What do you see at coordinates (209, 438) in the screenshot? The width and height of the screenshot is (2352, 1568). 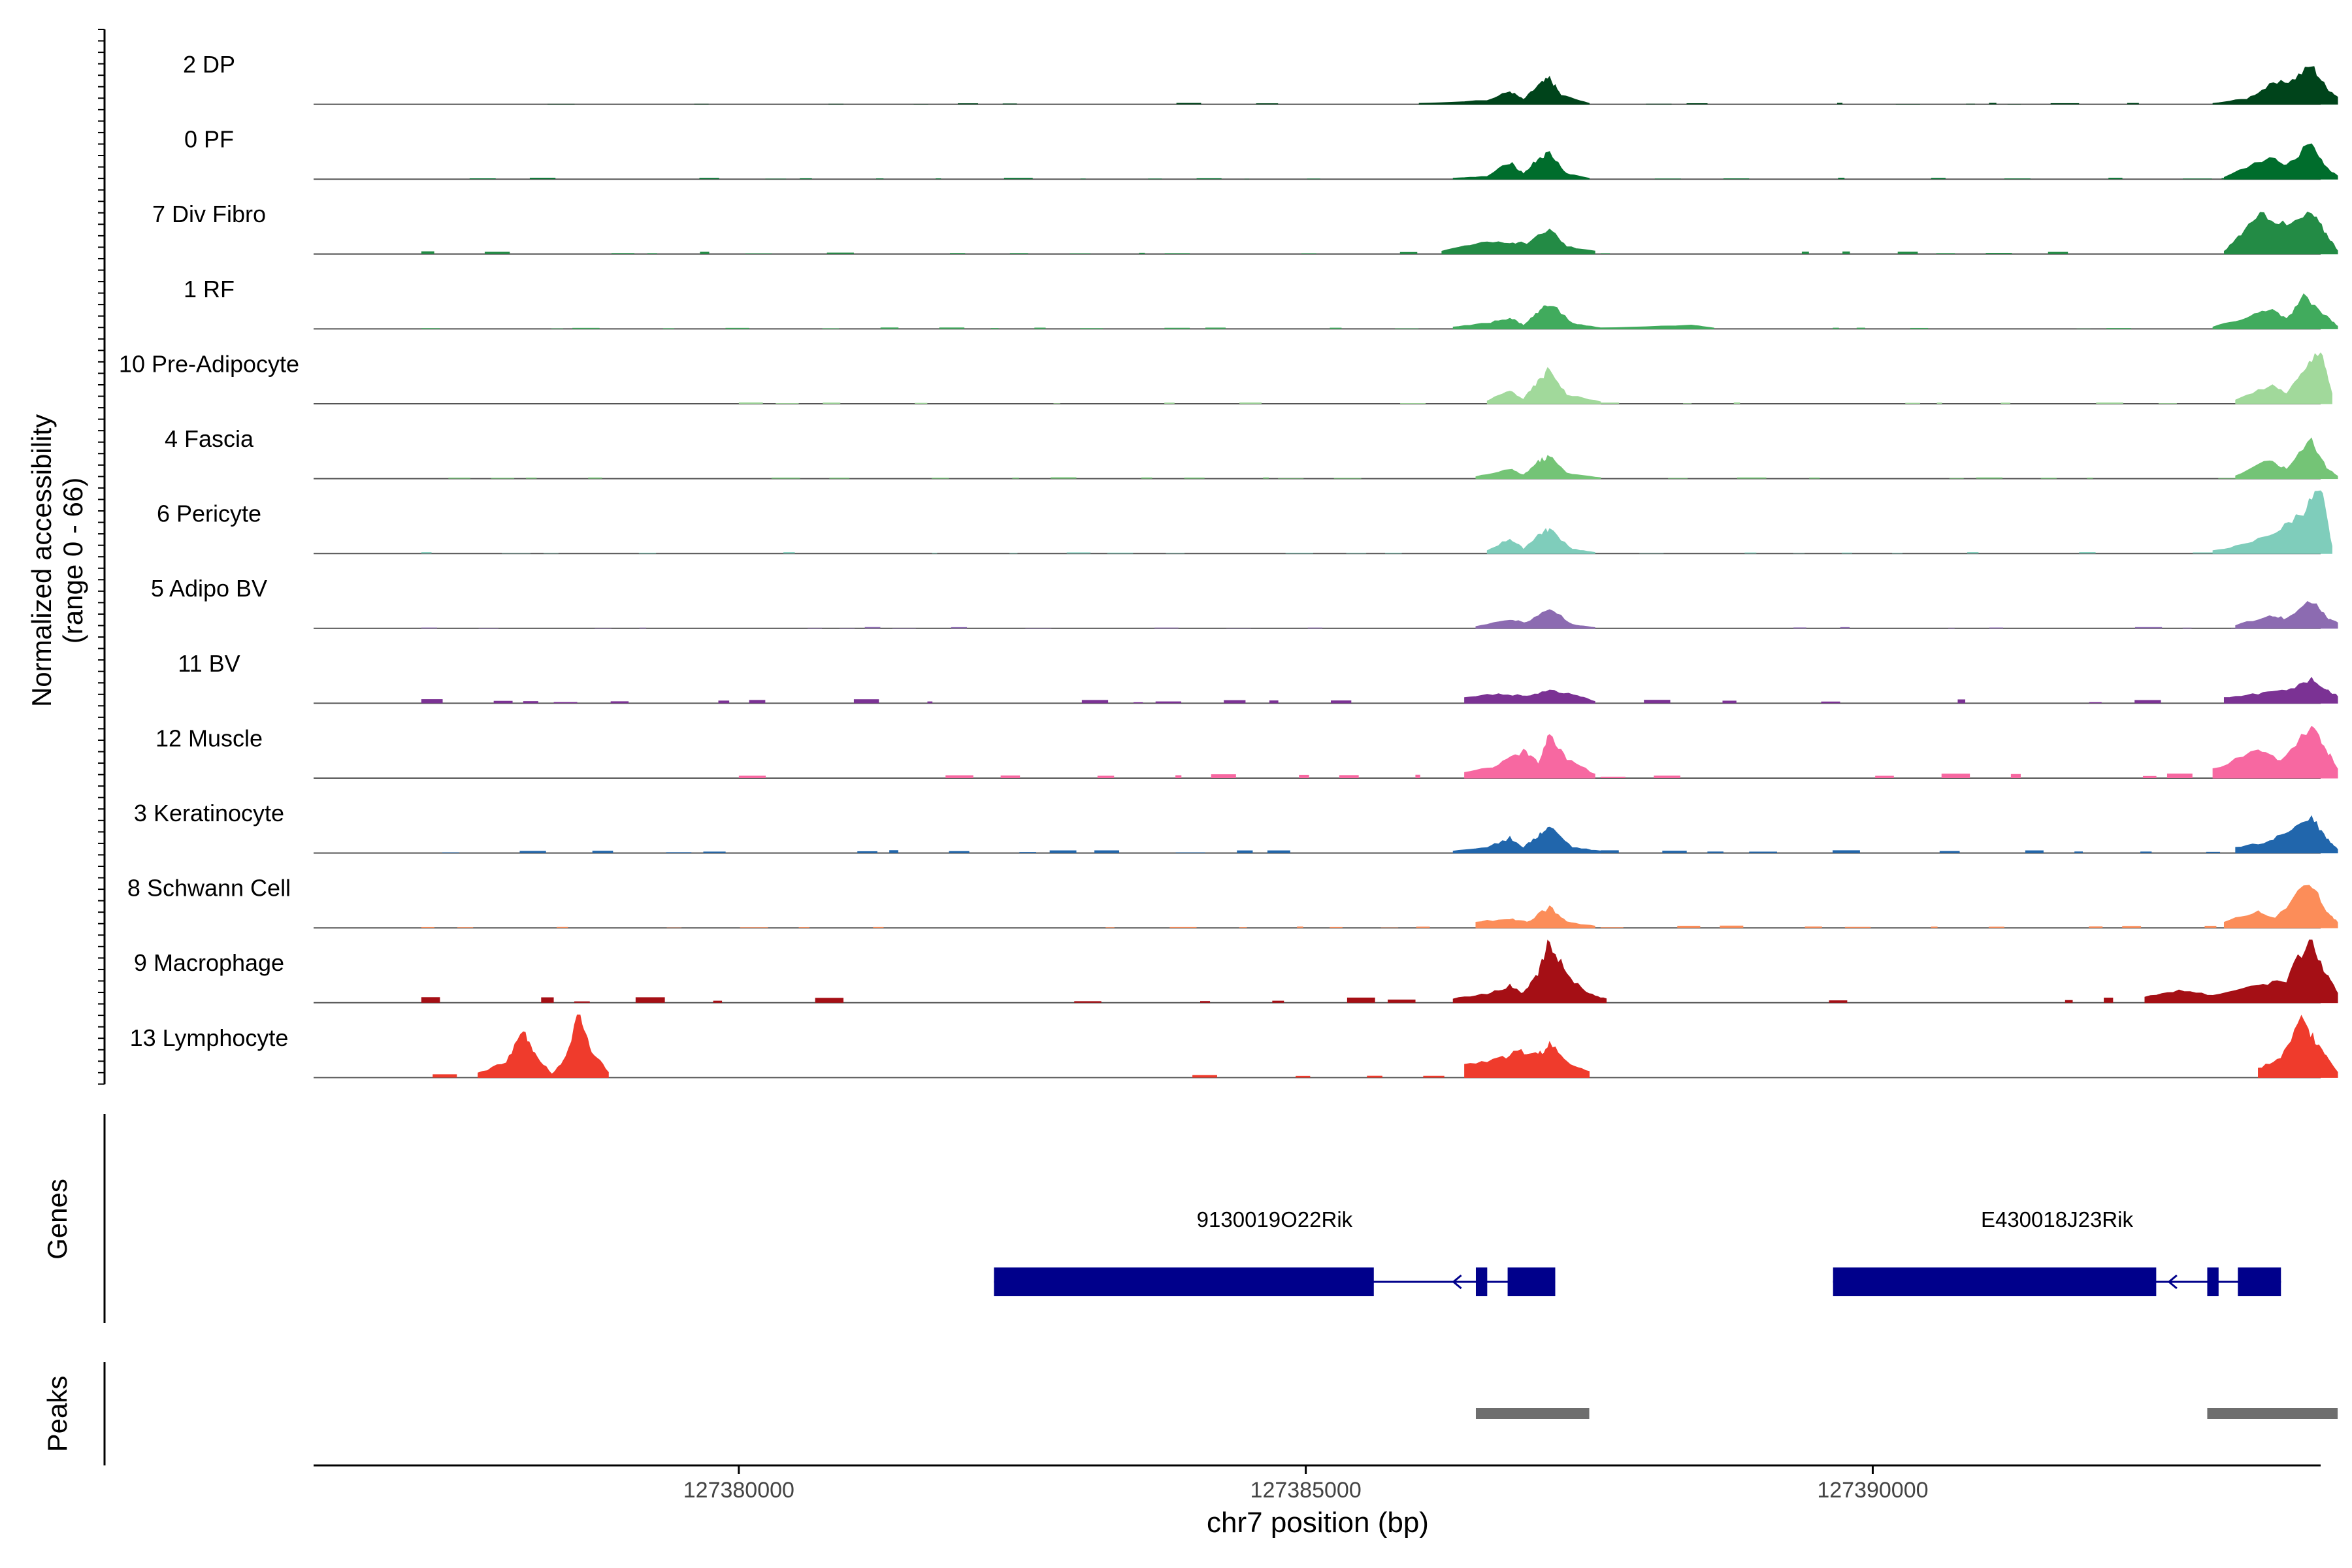 I see `track-label: 4 Fascia` at bounding box center [209, 438].